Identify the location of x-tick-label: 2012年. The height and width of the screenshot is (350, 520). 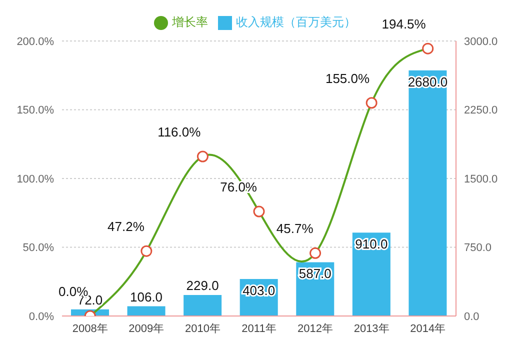
(316, 328).